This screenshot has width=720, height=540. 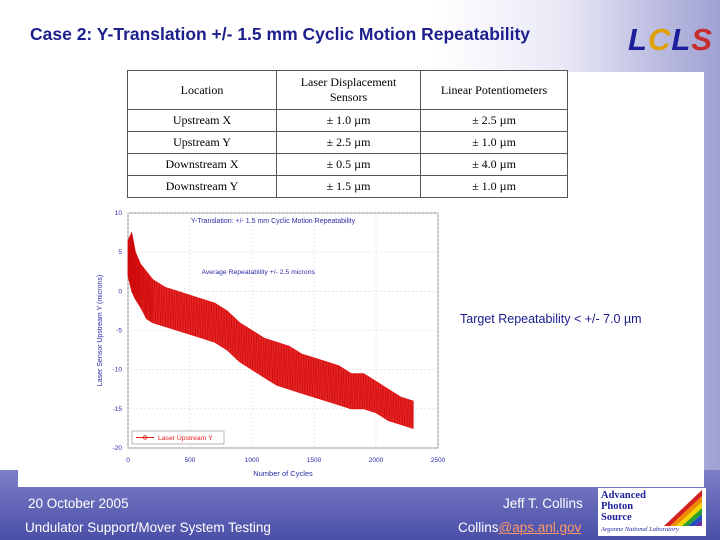 What do you see at coordinates (252, 460) in the screenshot?
I see `x-tick-label: 1000` at bounding box center [252, 460].